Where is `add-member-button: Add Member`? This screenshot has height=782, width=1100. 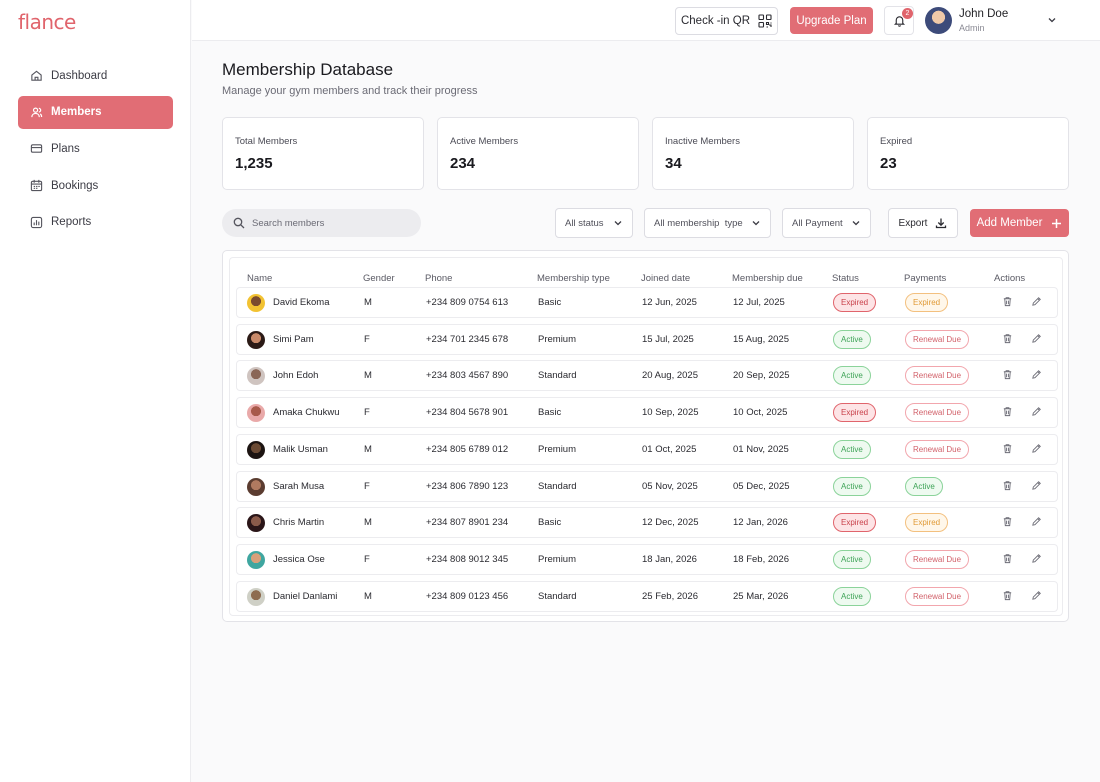
add-member-button: Add Member is located at coordinates (1019, 223).